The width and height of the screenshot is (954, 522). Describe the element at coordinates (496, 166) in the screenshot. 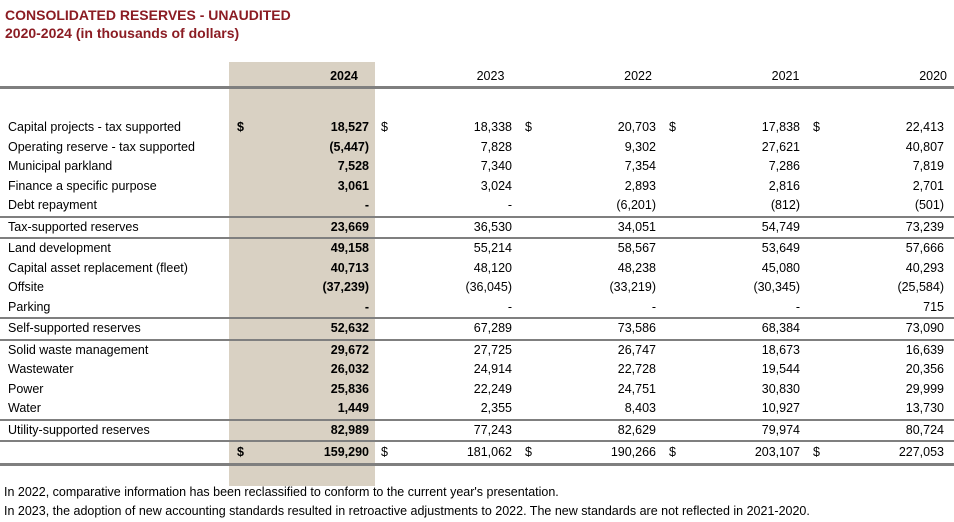

I see `cell-value: 7,340` at that location.